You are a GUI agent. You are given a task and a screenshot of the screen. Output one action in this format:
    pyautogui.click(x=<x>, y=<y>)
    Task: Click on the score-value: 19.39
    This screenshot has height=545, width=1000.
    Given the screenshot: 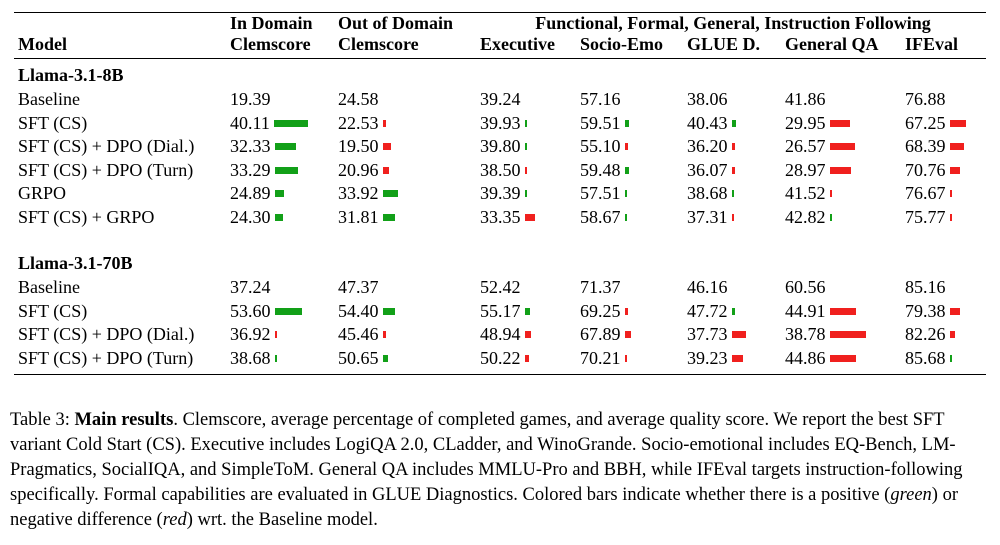 What is the action you would take?
    pyautogui.click(x=250, y=99)
    